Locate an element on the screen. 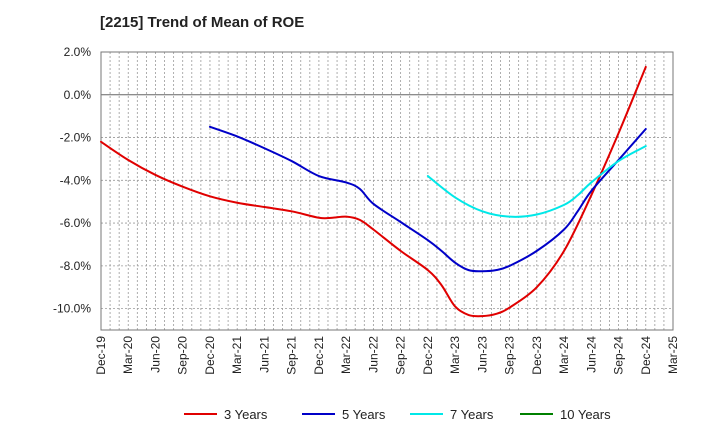 Image resolution: width=720 pixels, height=440 pixels. legend-label: 10 Years is located at coordinates (585, 414).